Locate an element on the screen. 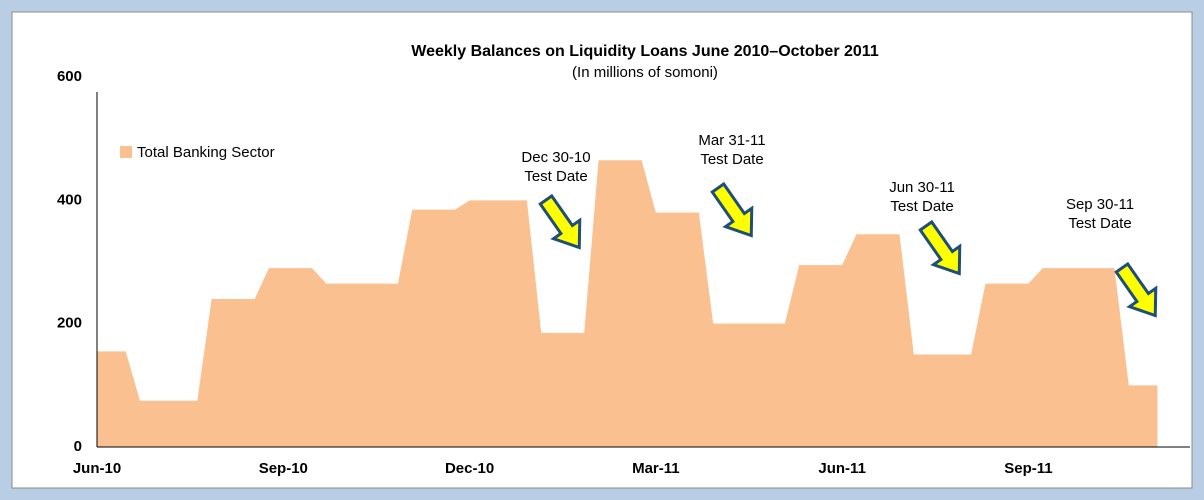  x-tick-label: Dec-10 is located at coordinates (469, 468).